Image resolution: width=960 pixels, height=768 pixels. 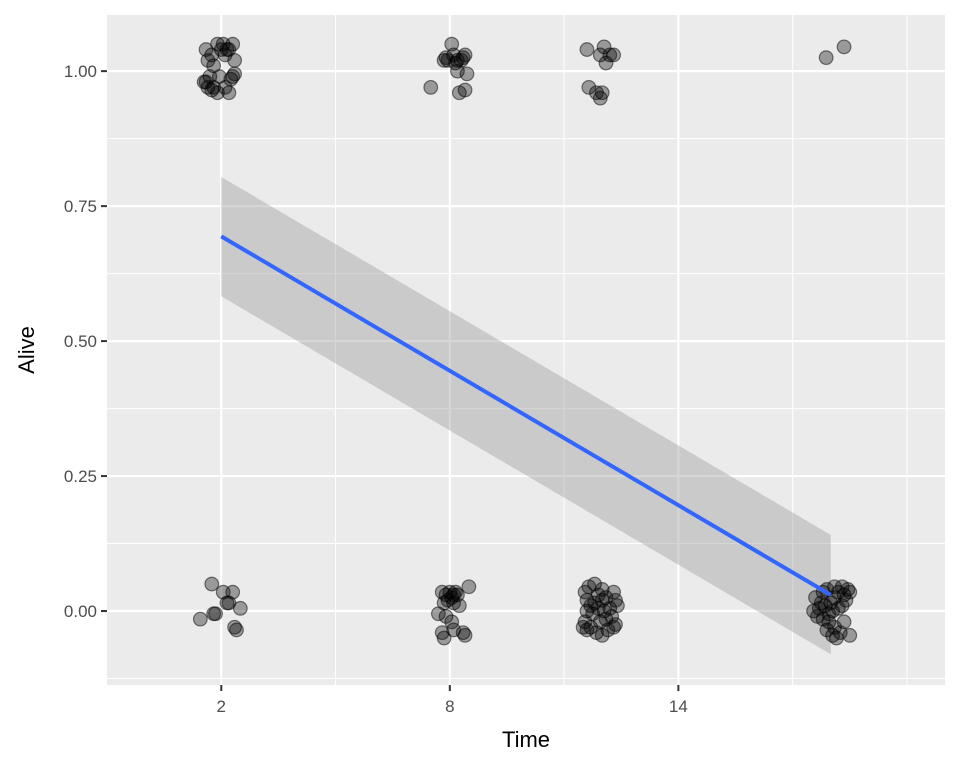 I want to click on x-tick-label: 2, so click(x=221, y=706).